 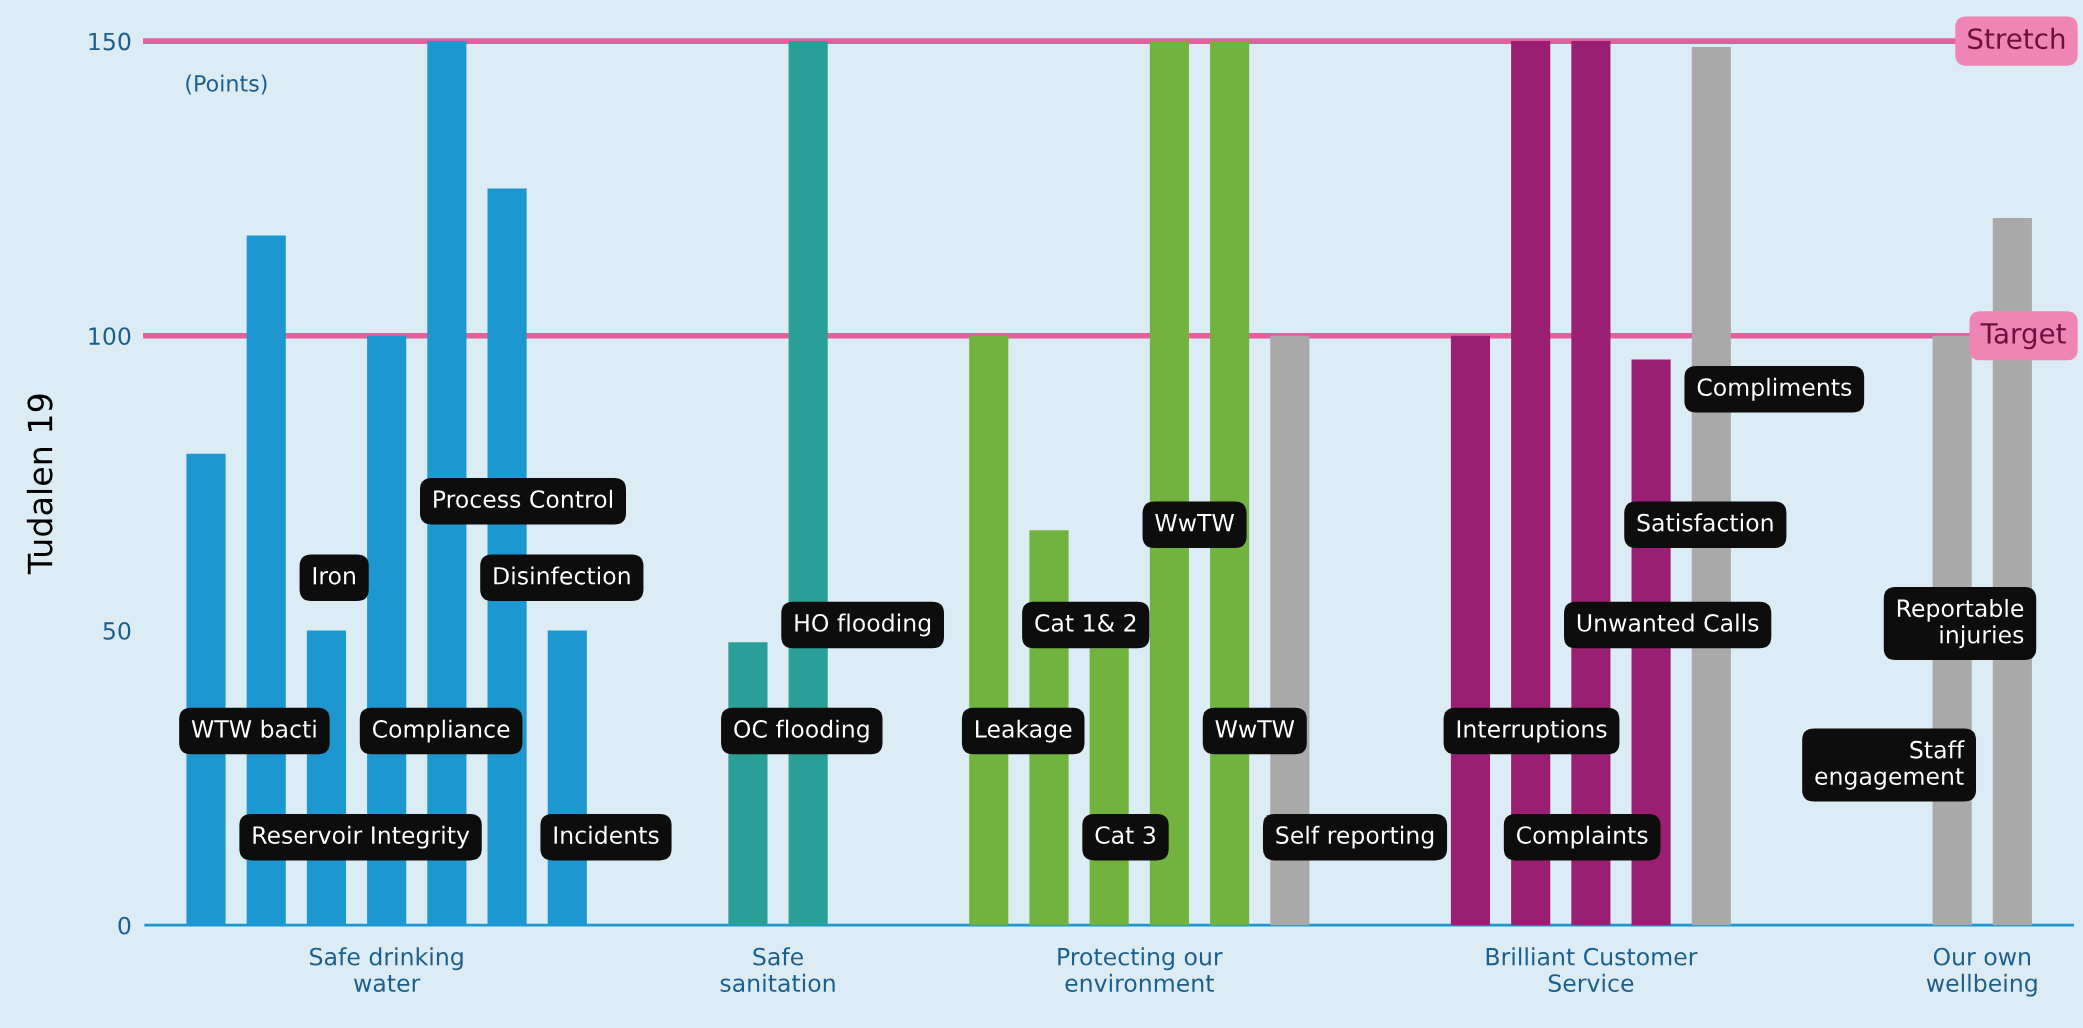 What do you see at coordinates (1085, 622) in the screenshot?
I see `annotation: Cat 1& 2` at bounding box center [1085, 622].